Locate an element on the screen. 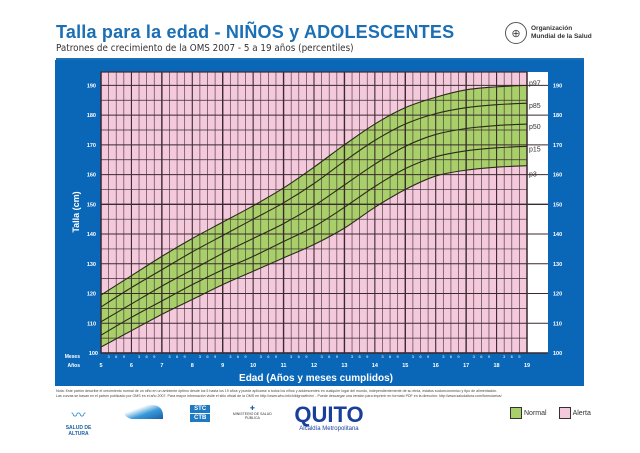 The width and height of the screenshot is (640, 453). y-tick-left: 140 is located at coordinates (91, 235).